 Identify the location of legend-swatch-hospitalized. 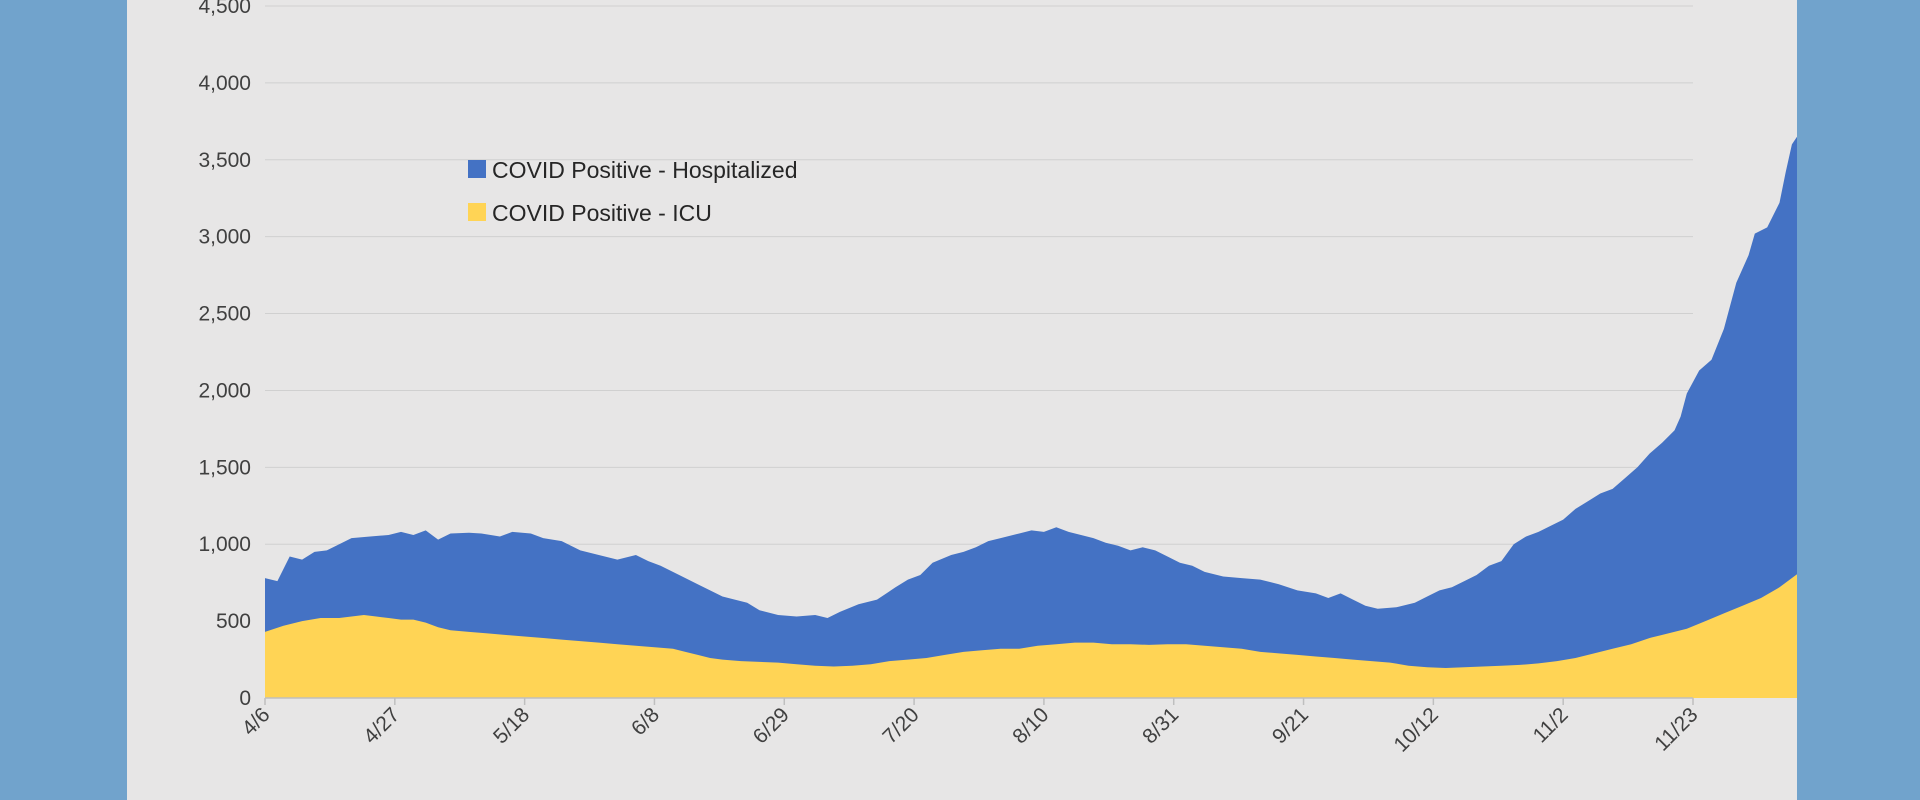
(477, 169).